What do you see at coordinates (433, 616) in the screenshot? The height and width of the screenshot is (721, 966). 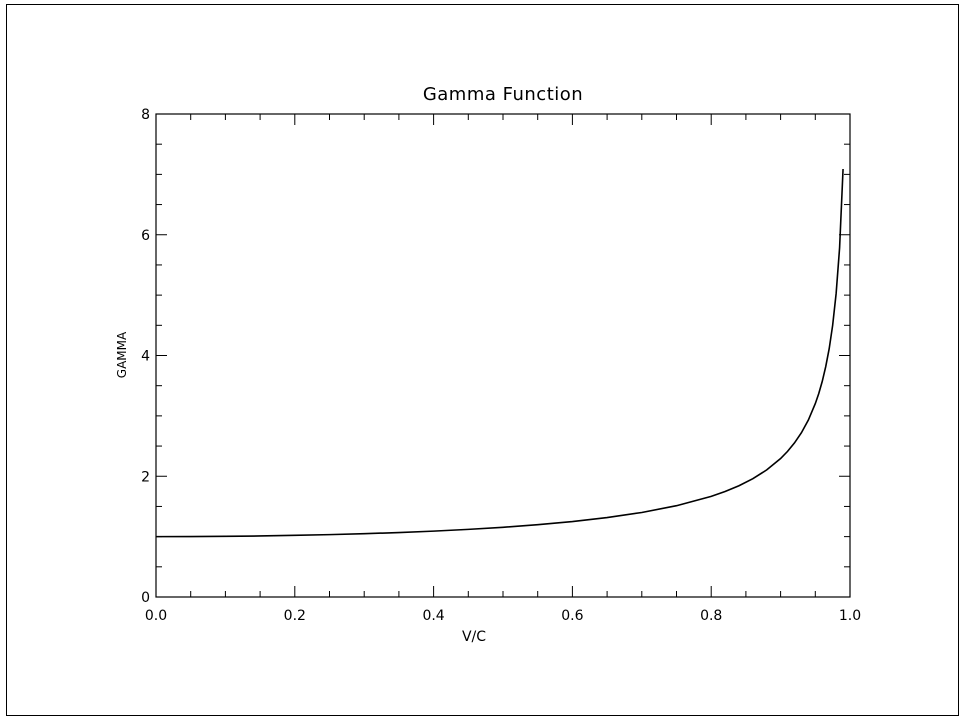 I see `x-tick-label: 0.4` at bounding box center [433, 616].